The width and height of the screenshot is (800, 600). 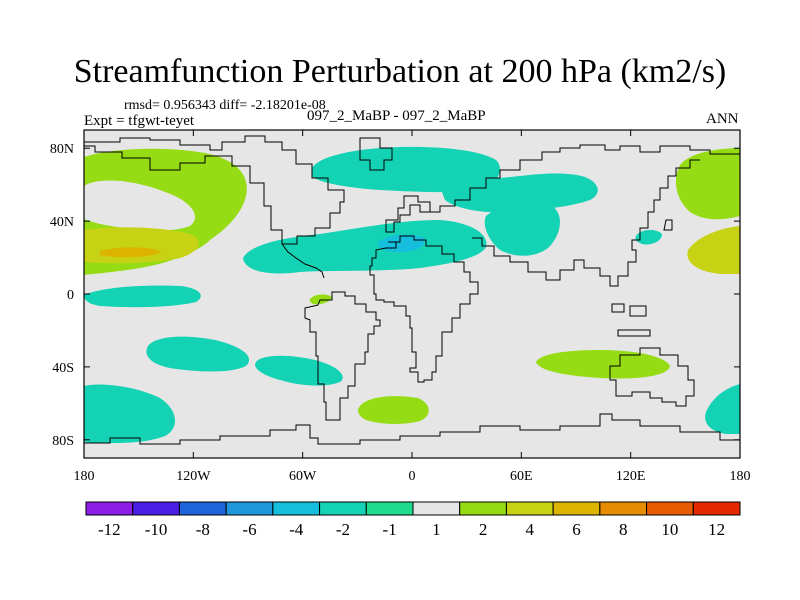 What do you see at coordinates (303, 261) in the screenshot?
I see `coast-central-america` at bounding box center [303, 261].